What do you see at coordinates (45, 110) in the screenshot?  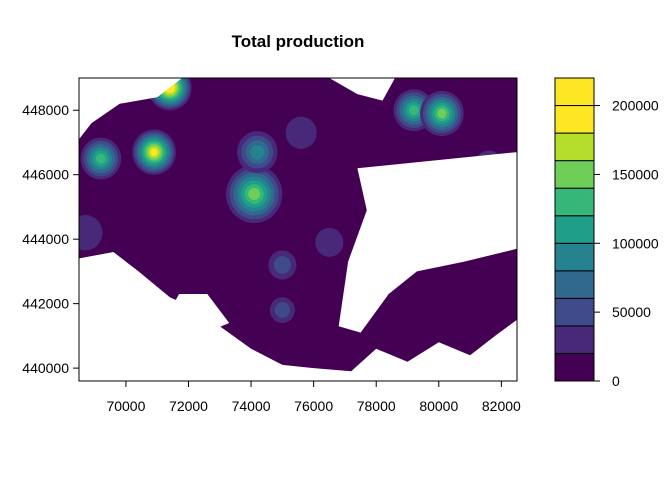 I see `y-tick-label: 448000` at bounding box center [45, 110].